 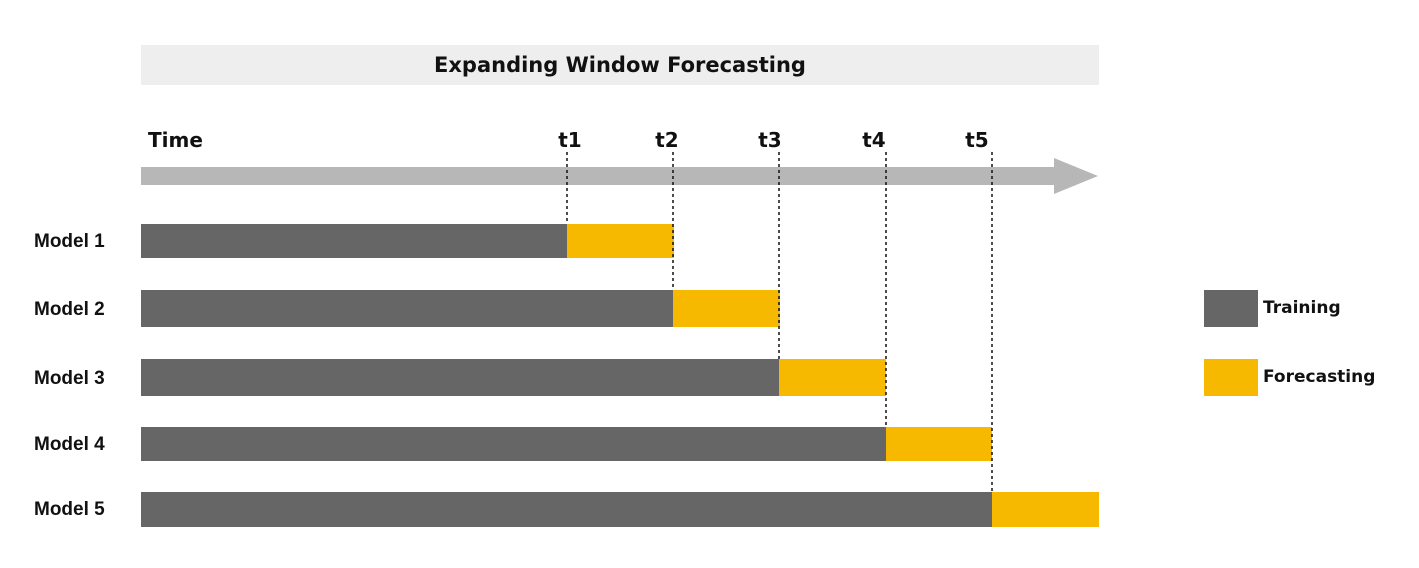 I want to click on model-3-forecast-bar, so click(x=832, y=377).